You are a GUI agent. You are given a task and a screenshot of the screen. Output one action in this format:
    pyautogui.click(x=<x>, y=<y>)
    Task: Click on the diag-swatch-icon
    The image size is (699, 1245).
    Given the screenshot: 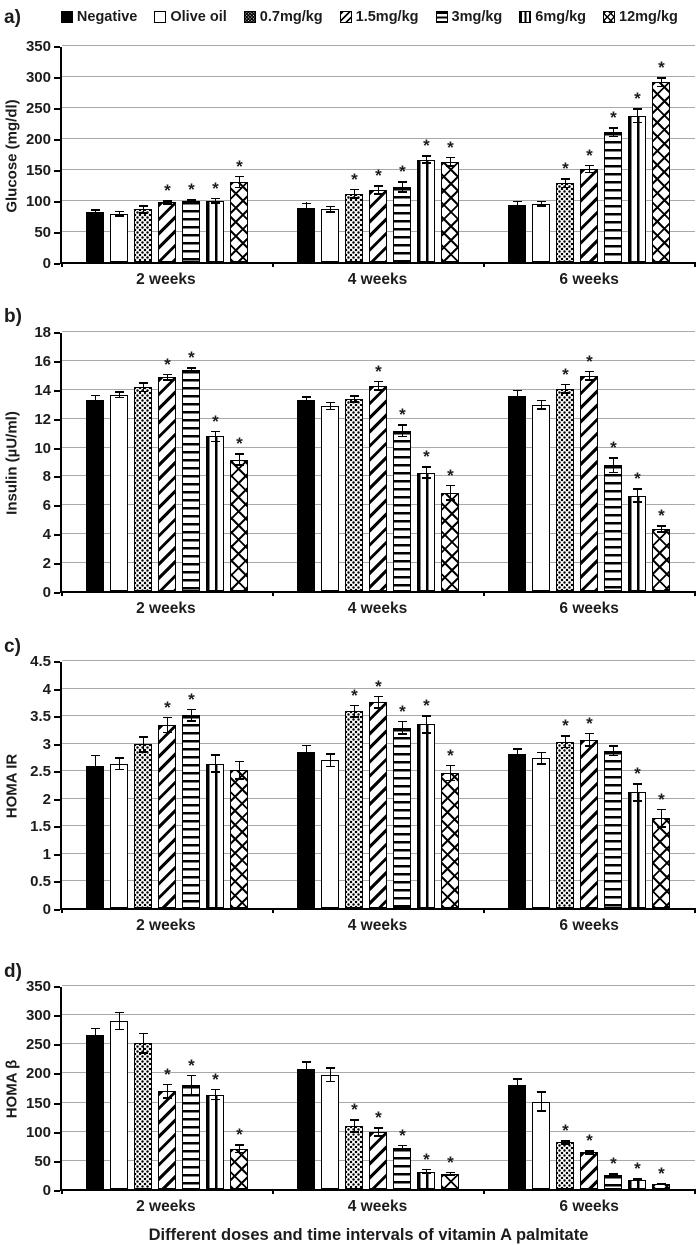 What is the action you would take?
    pyautogui.click(x=345, y=17)
    